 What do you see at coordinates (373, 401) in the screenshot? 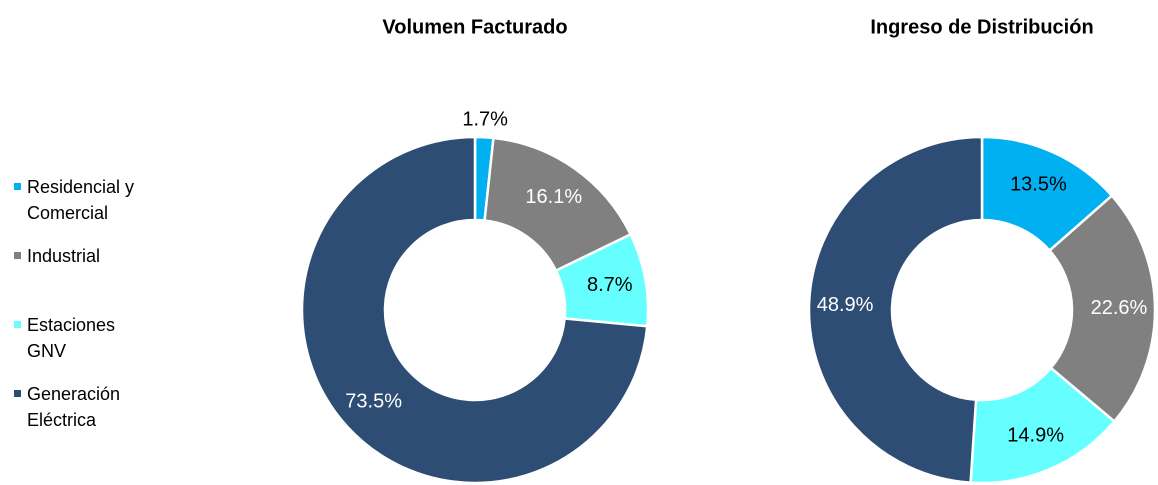
I see `data-label: 73.5%` at bounding box center [373, 401].